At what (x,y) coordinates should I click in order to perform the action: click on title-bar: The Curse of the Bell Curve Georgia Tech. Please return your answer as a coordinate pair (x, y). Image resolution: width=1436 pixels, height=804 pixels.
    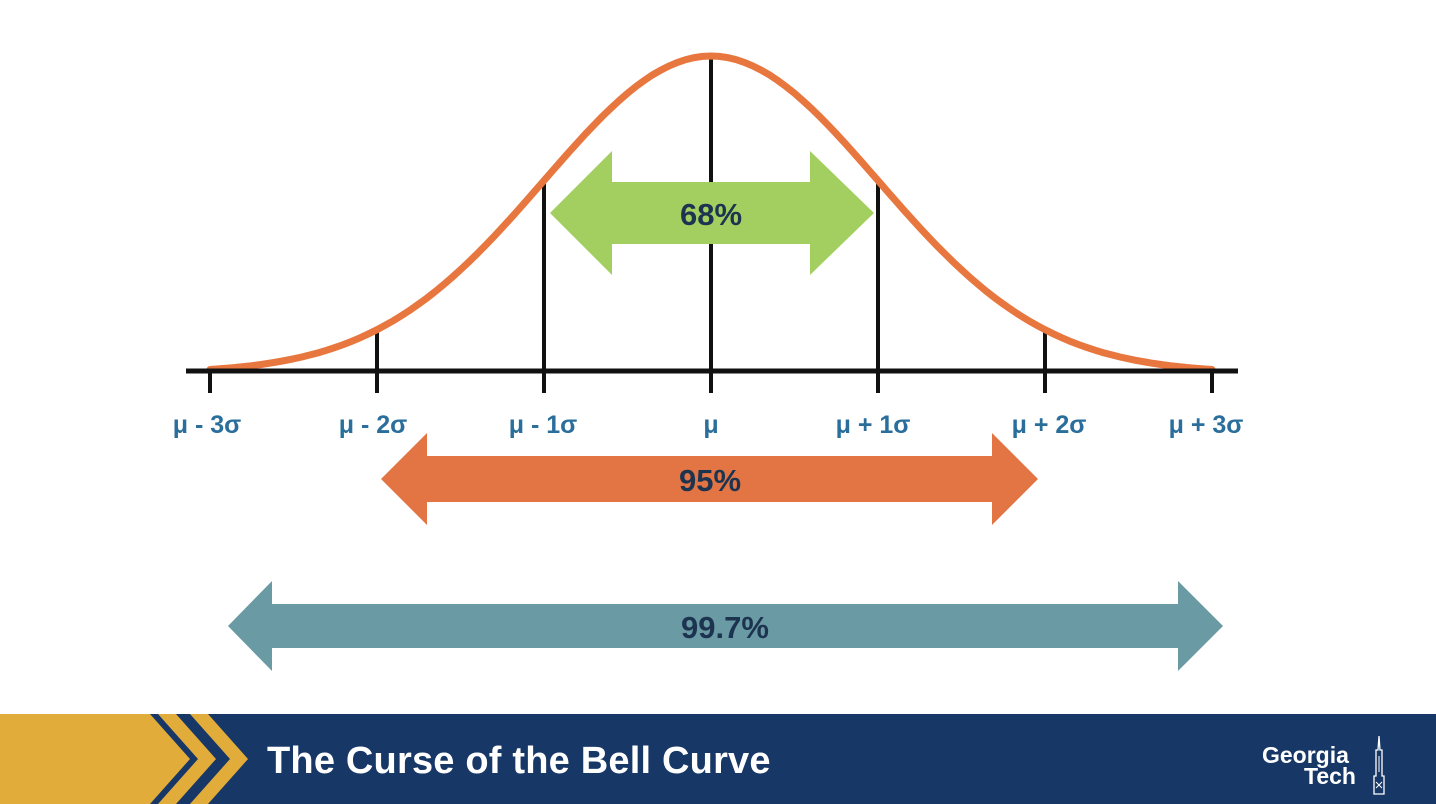
    Looking at the image, I should click on (718, 759).